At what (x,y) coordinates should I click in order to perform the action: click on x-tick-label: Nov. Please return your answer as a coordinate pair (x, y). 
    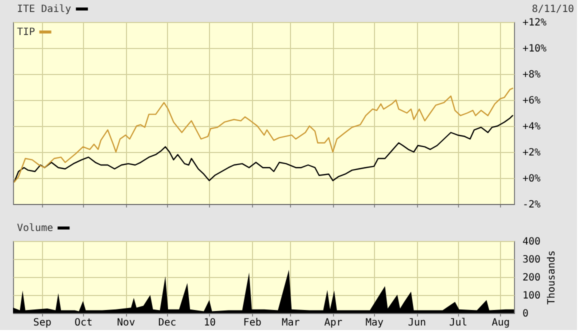
    Looking at the image, I should click on (126, 323).